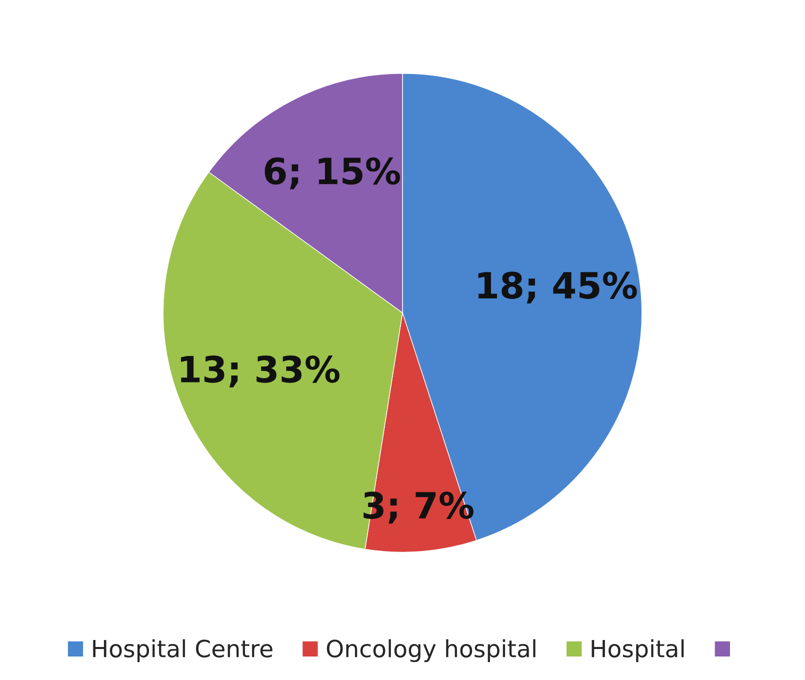 The height and width of the screenshot is (680, 805). I want to click on data-label: 13; 33%, so click(260, 372).